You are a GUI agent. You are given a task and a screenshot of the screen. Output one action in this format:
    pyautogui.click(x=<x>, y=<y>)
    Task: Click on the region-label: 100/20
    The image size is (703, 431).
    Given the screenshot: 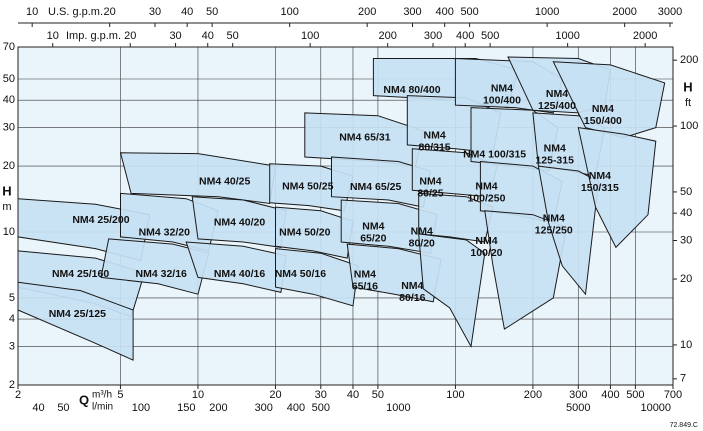 What is the action you would take?
    pyautogui.click(x=486, y=253)
    